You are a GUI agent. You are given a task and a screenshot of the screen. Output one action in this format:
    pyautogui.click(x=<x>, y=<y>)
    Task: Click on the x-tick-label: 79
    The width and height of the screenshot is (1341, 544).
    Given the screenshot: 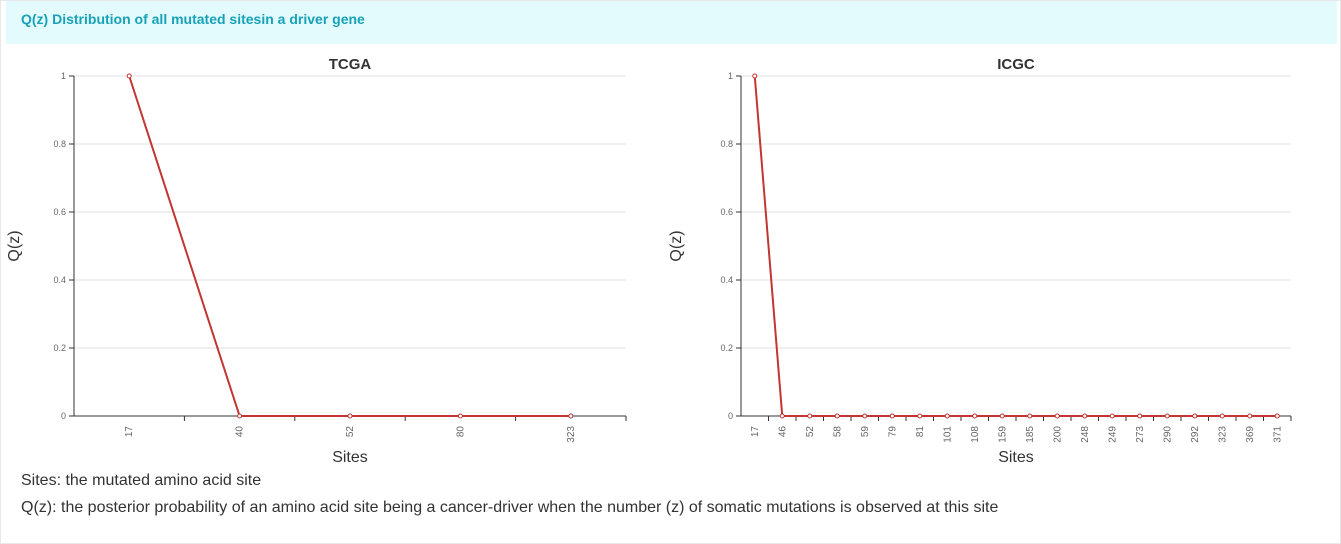 What is the action you would take?
    pyautogui.click(x=892, y=432)
    